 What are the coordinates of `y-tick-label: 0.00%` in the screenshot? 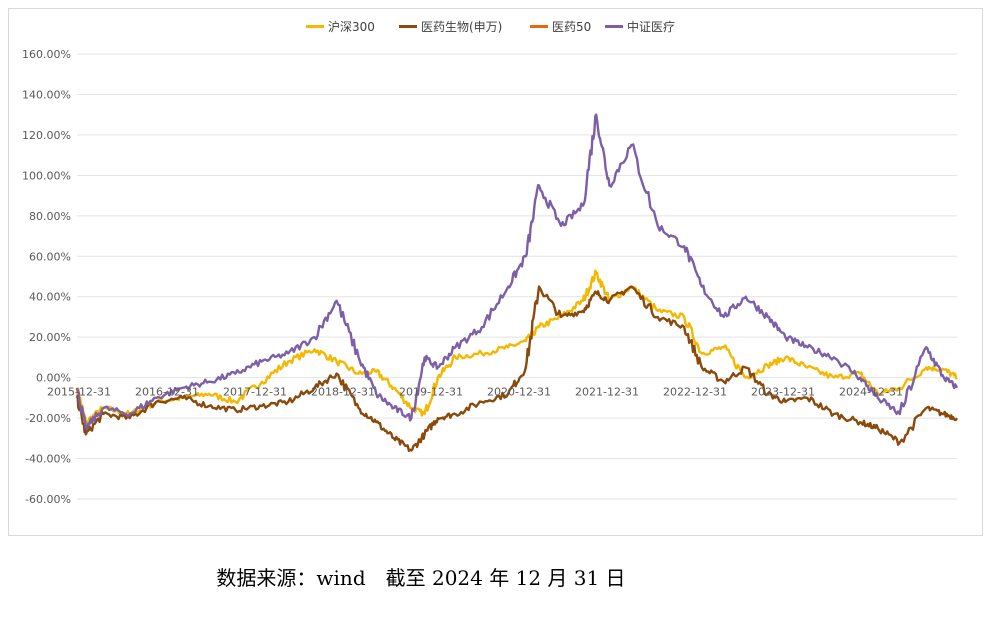 It's located at (53, 378).